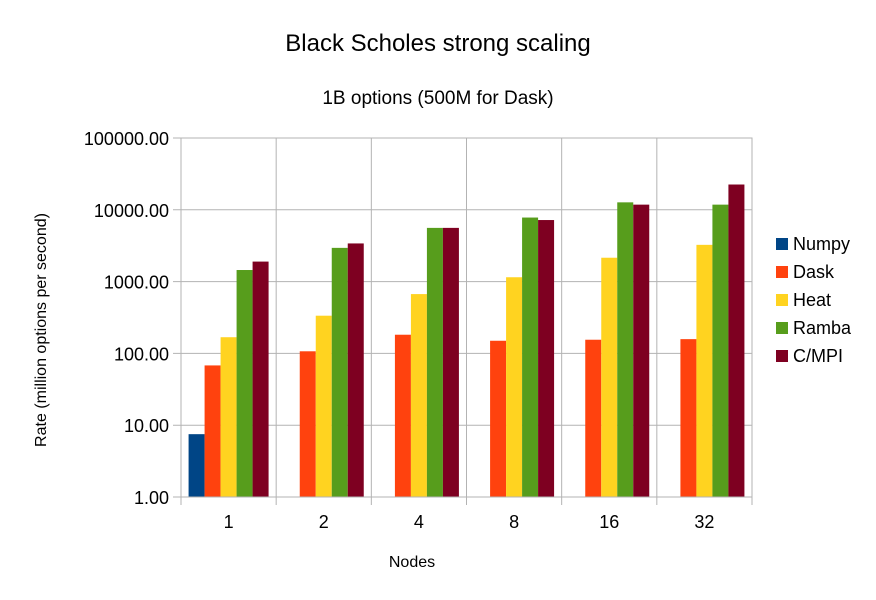 Image resolution: width=876 pixels, height=600 pixels. I want to click on x-axis-label: Nodes, so click(412, 562).